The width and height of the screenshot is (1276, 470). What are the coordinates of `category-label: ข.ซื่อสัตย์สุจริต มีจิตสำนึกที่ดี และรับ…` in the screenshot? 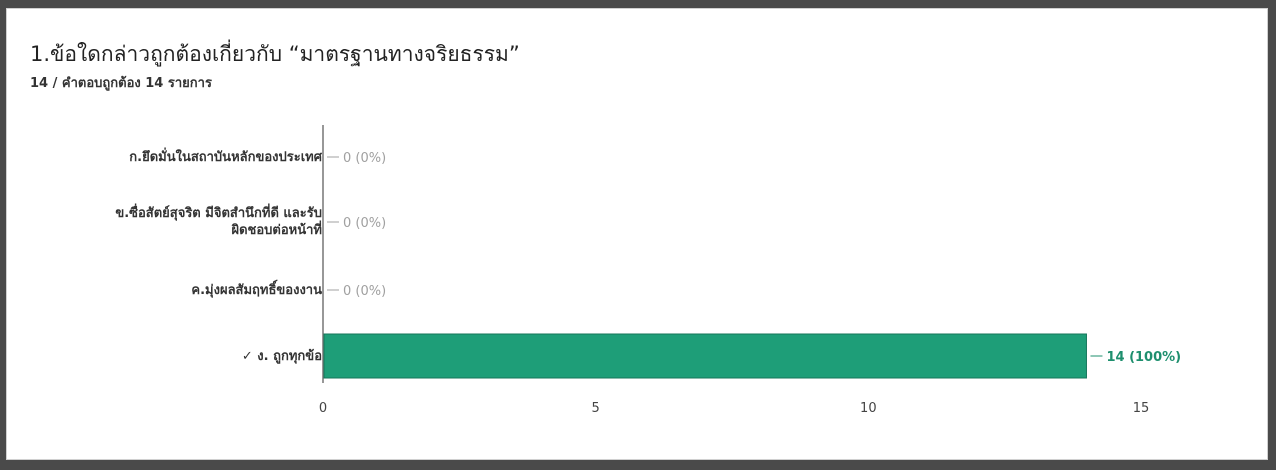 It's located at (218, 222).